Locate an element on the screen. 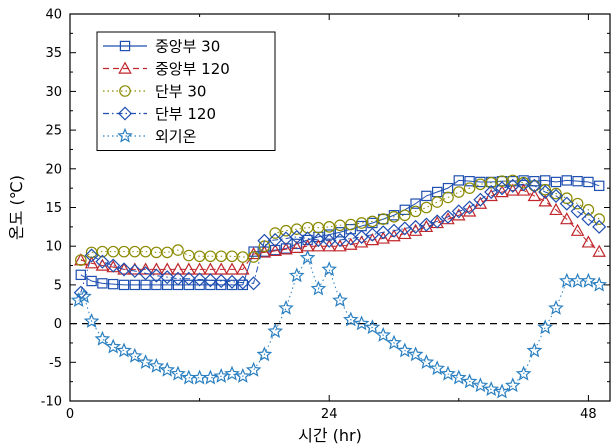 The height and width of the screenshot is (445, 616). y-tick-label: 35 is located at coordinates (53, 53).